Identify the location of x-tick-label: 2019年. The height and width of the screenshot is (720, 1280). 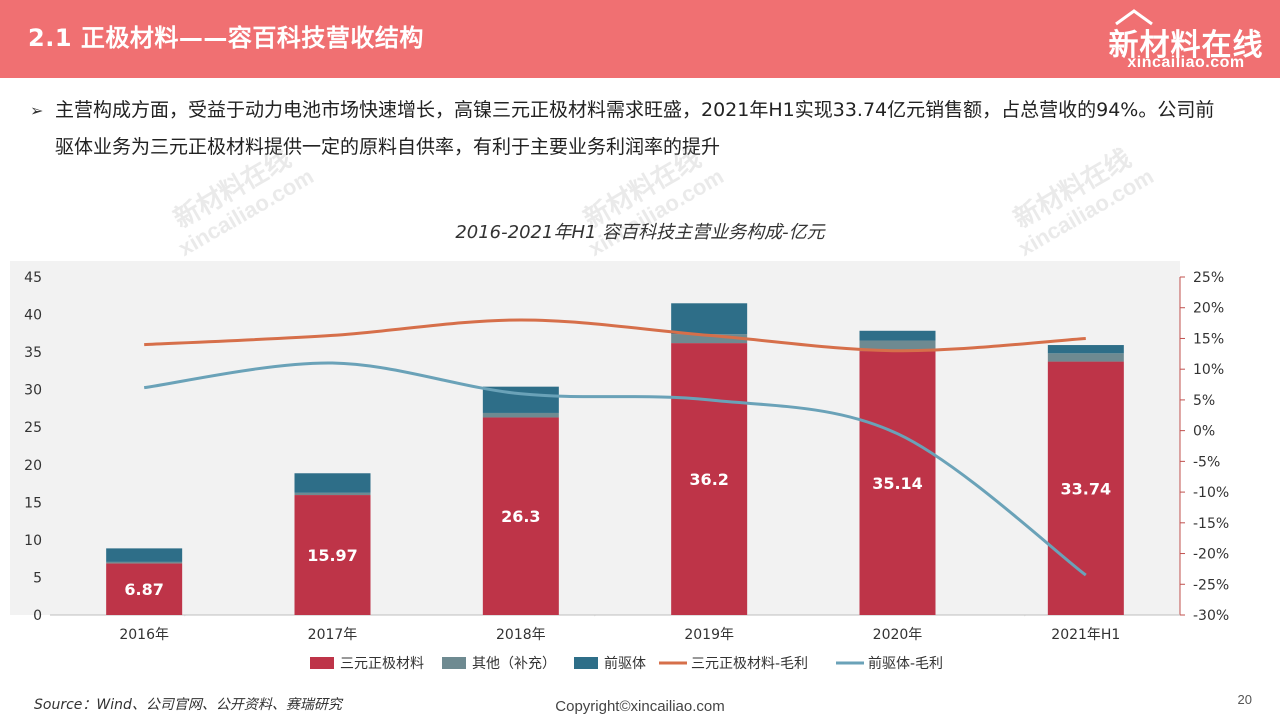
(709, 635).